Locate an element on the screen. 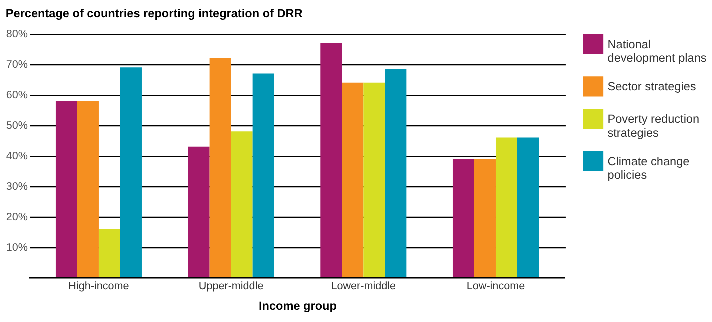 The height and width of the screenshot is (322, 712). chart-title: Percentage of countries reporting integration of DRR is located at coordinates (155, 13).